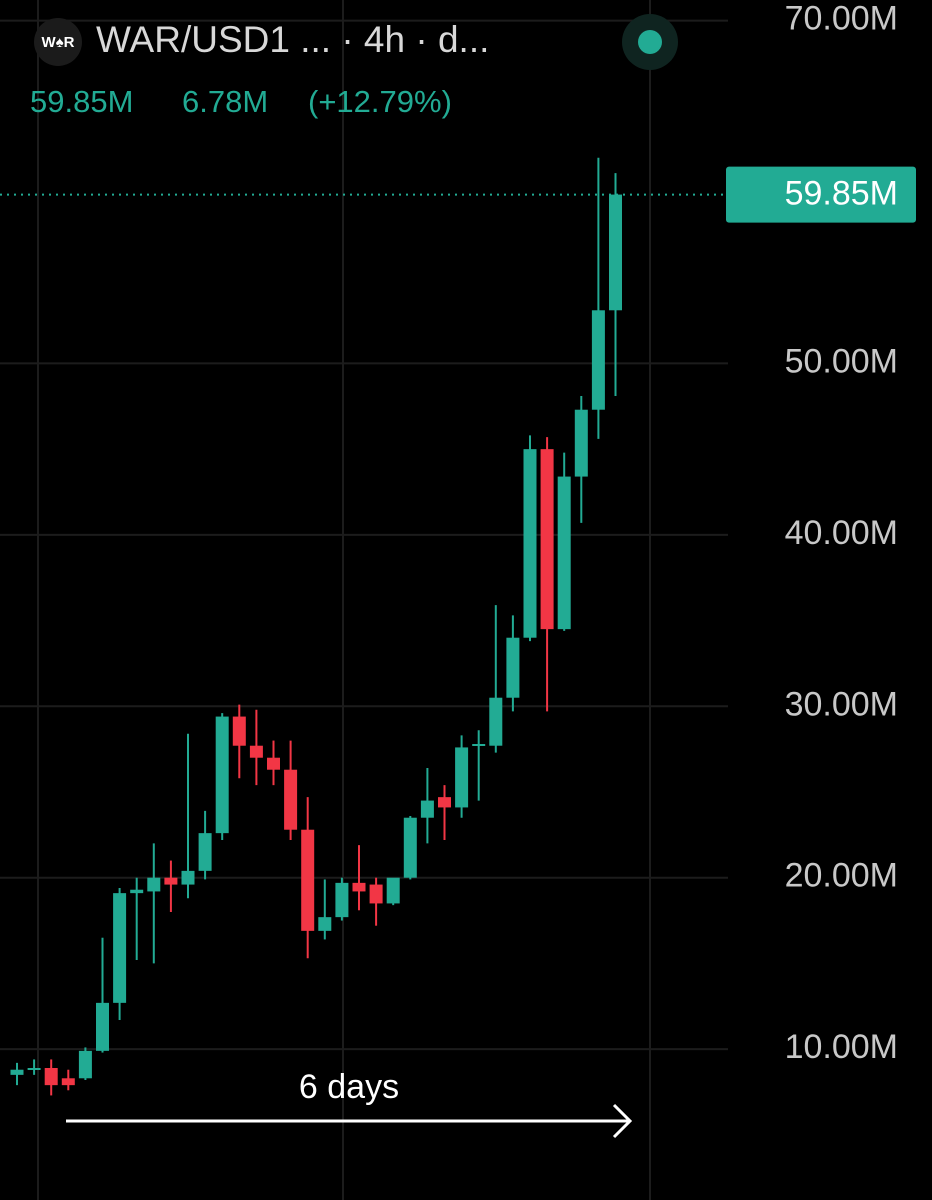  Describe the element at coordinates (650, 42) in the screenshot. I see `status-dot` at that location.